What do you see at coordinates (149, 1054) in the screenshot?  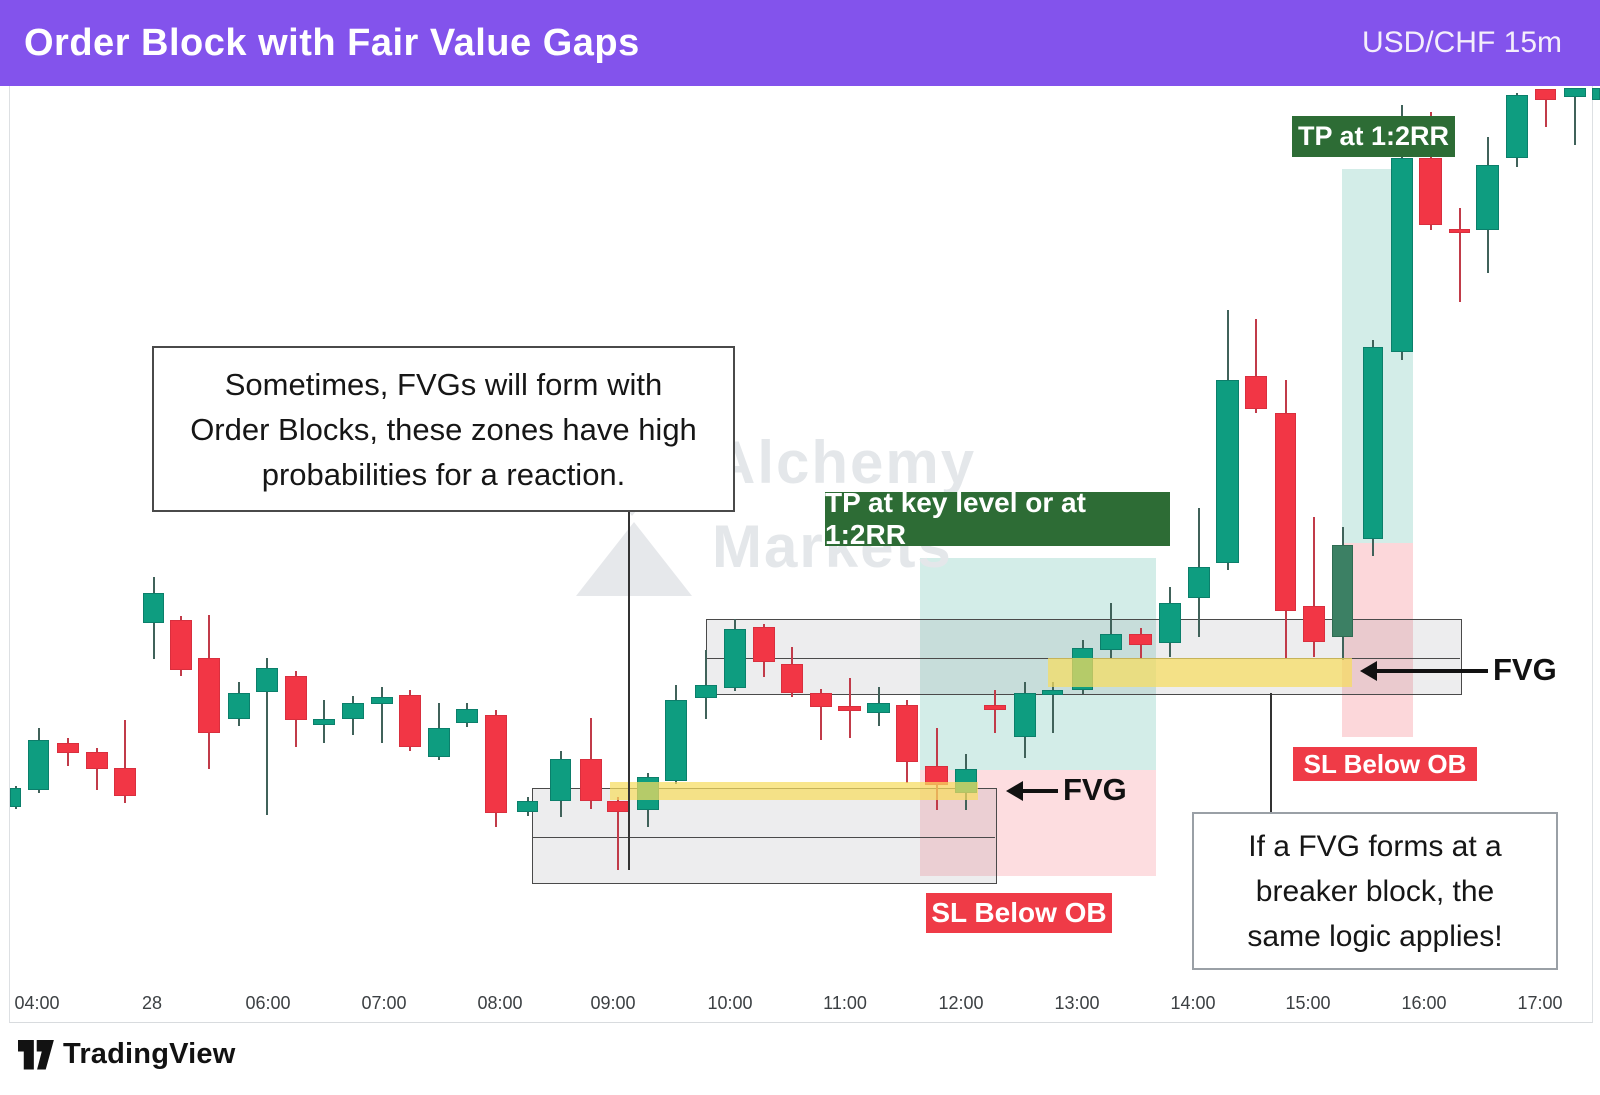 I see `tradingview-brand-text: TradingView` at bounding box center [149, 1054].